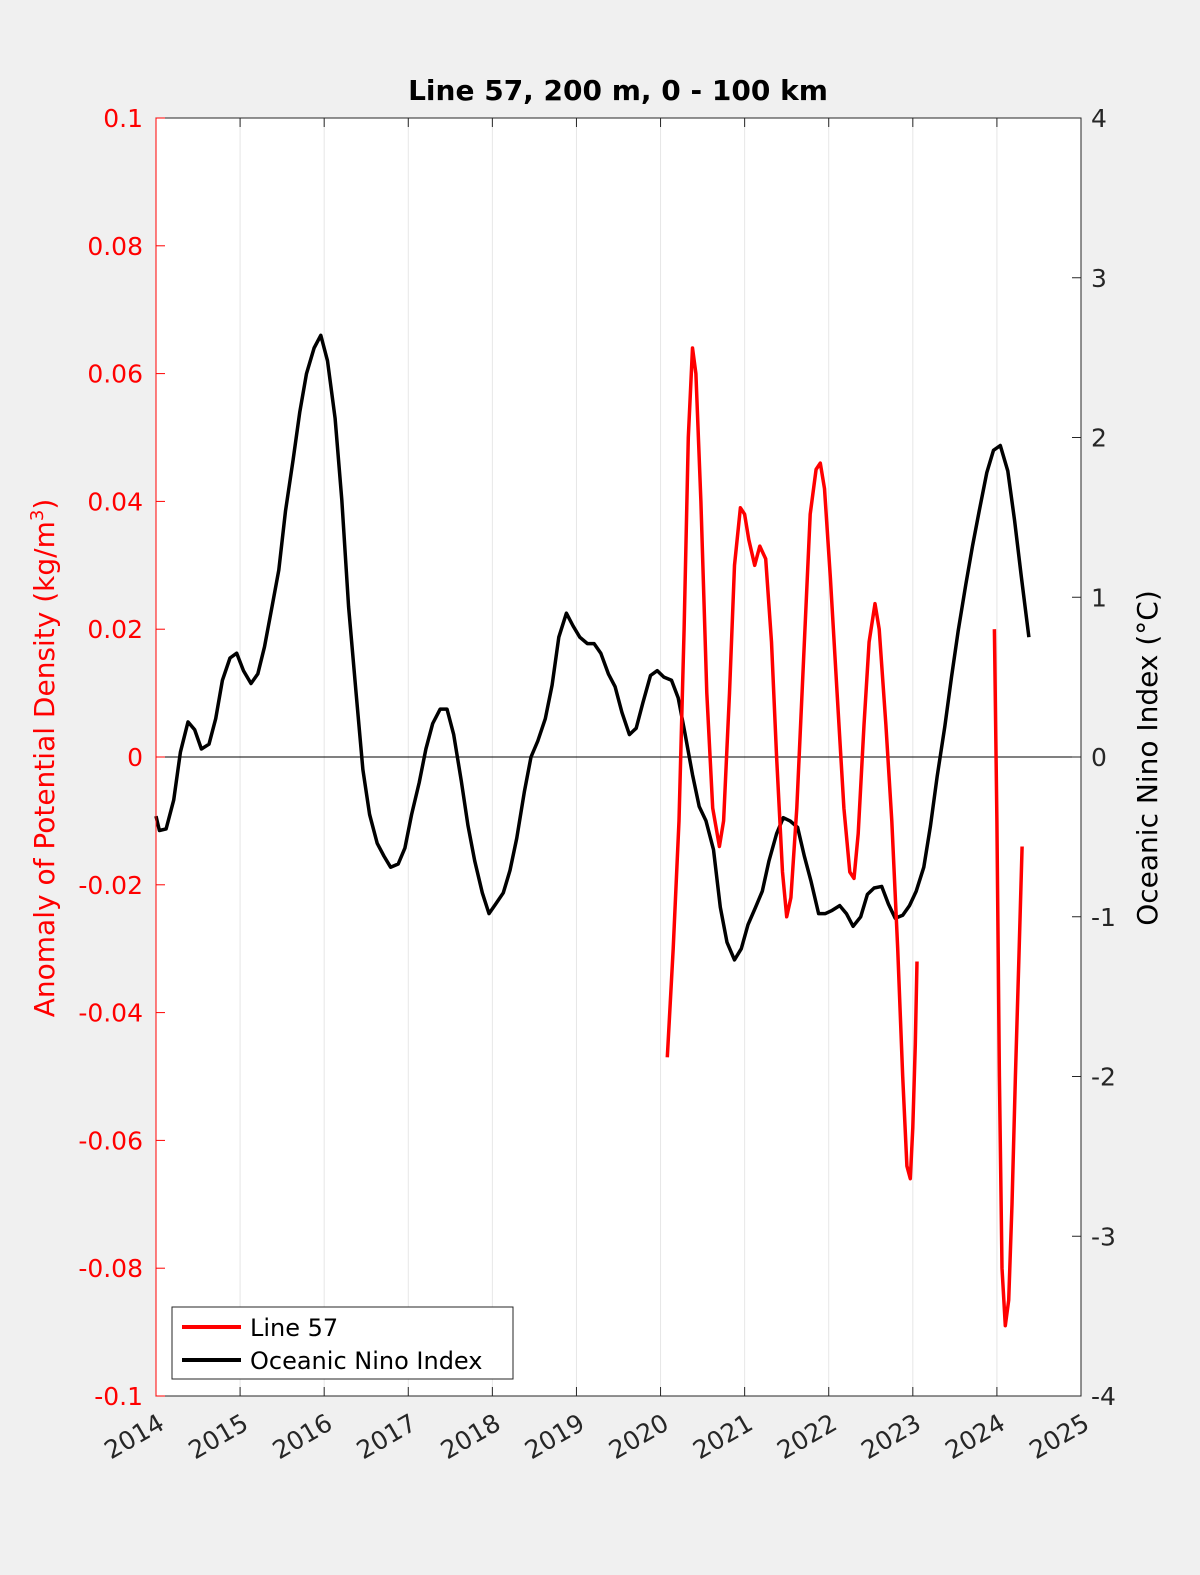 The height and width of the screenshot is (1575, 1200). What do you see at coordinates (110, 1140) in the screenshot?
I see `y-left-tick-label: -0.06` at bounding box center [110, 1140].